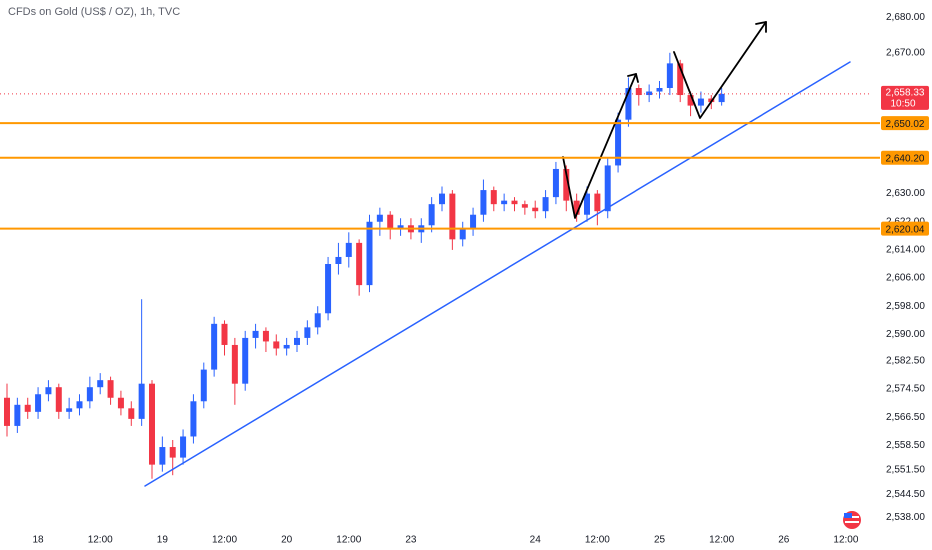  I want to click on y-tick-label: 2,630.00, so click(905, 193).